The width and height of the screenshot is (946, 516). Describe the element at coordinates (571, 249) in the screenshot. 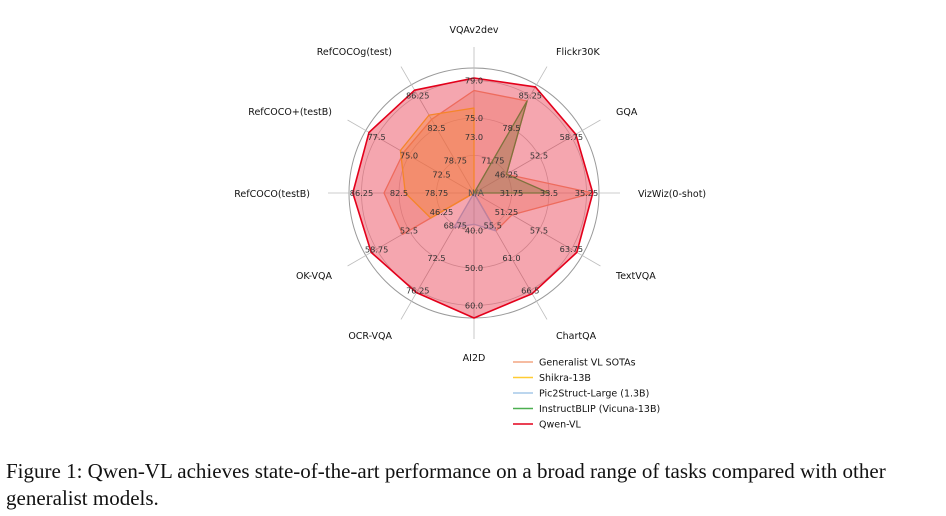

I see `tick-label: 63.75` at that location.